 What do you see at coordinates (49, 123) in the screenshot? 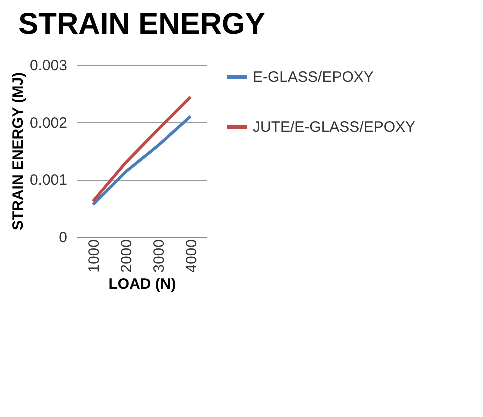
I see `y-tick-label: 0.002` at bounding box center [49, 123].